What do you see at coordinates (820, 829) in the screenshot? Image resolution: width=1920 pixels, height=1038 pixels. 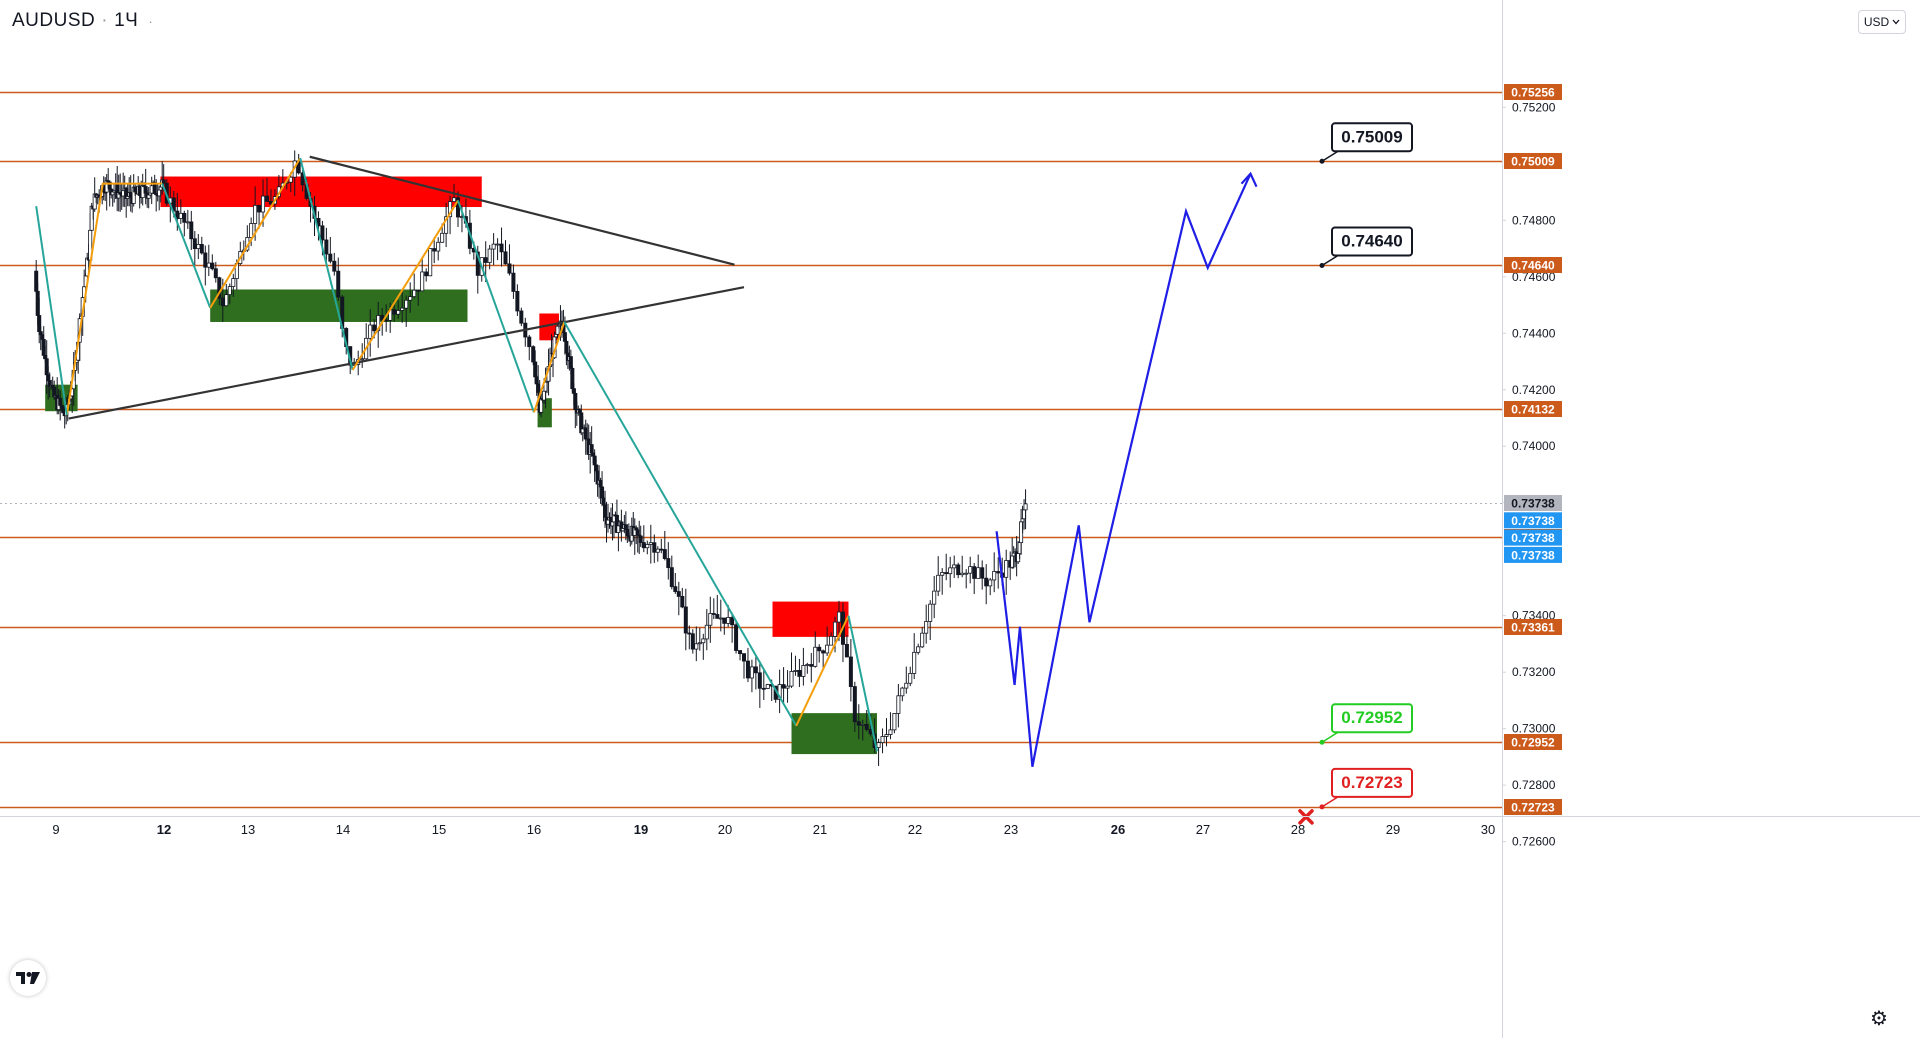 I see `time-tick-label: 21` at bounding box center [820, 829].